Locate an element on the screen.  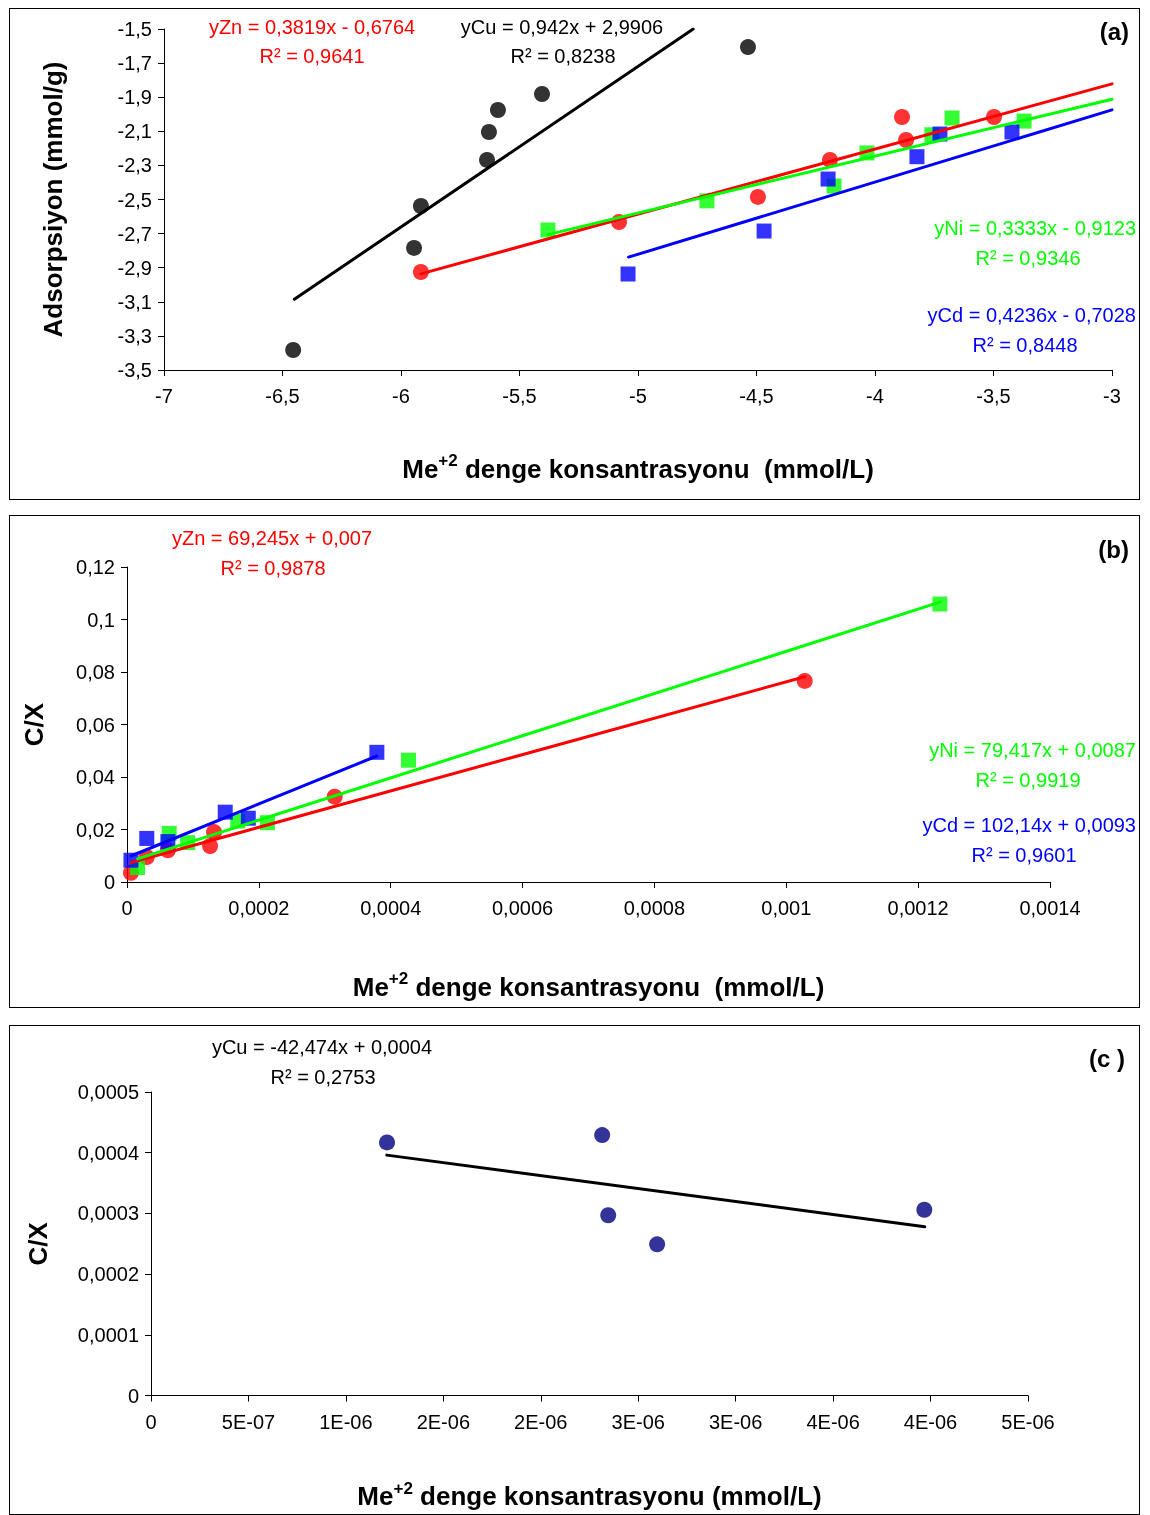
x-tick-label: 0,001 is located at coordinates (786, 908).